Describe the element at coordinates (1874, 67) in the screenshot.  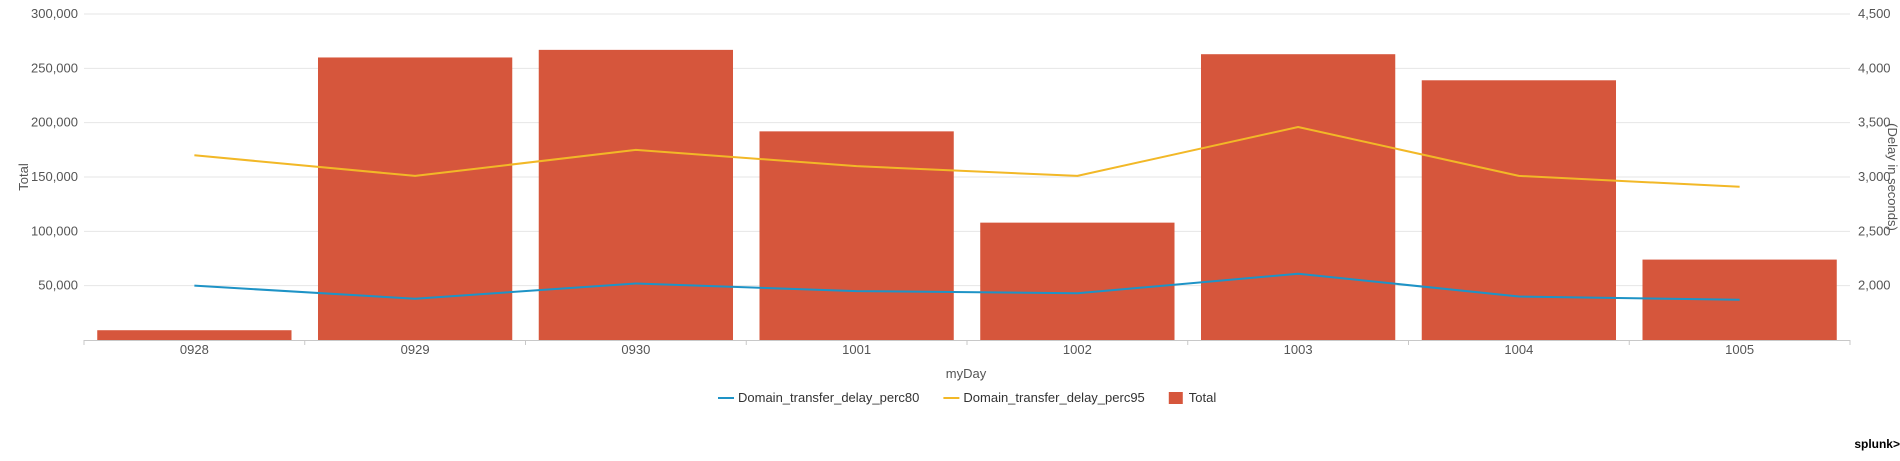
I see `y2-tick-label: 4,000` at that location.